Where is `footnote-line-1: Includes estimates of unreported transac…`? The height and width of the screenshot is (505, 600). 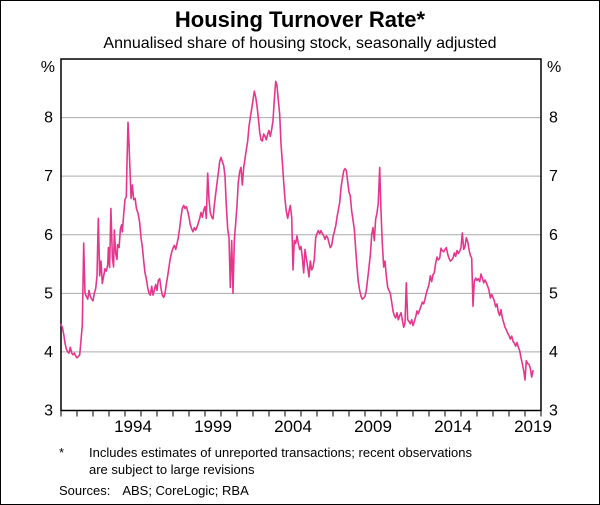
footnote-line-1: Includes estimates of unreported transac… is located at coordinates (280, 452).